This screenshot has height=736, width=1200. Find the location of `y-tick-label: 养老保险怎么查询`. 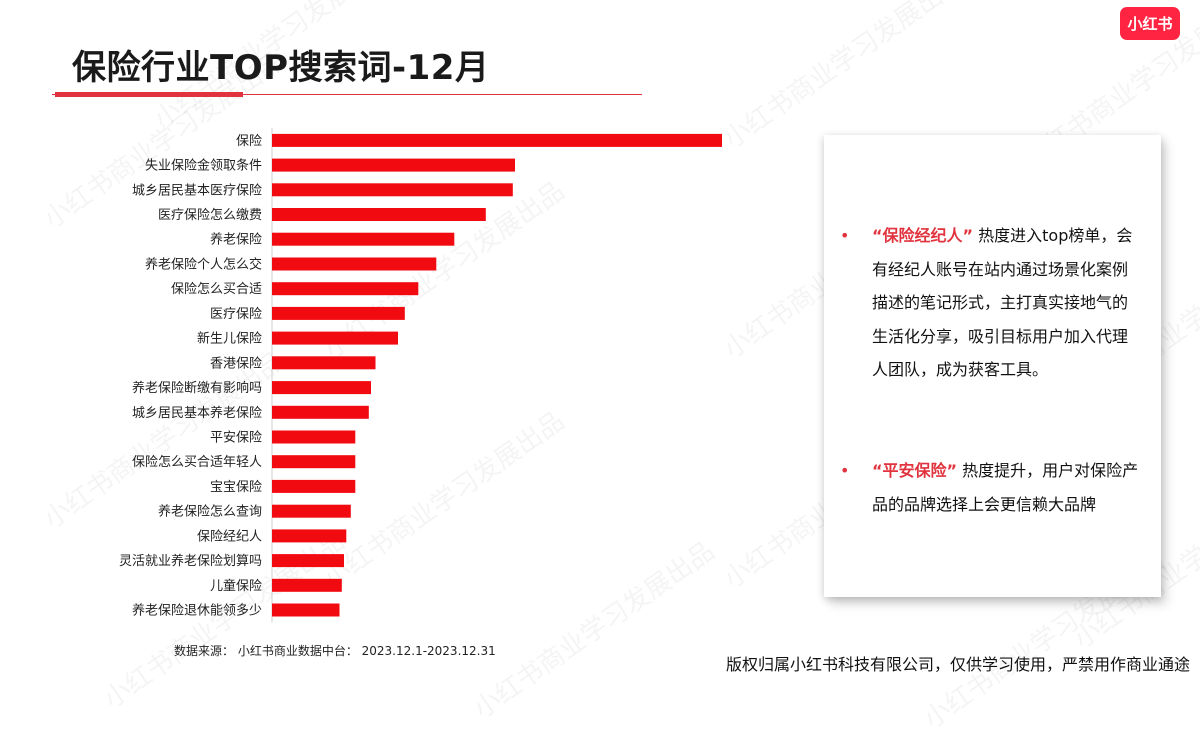

y-tick-label: 养老保险怎么查询 is located at coordinates (210, 512).